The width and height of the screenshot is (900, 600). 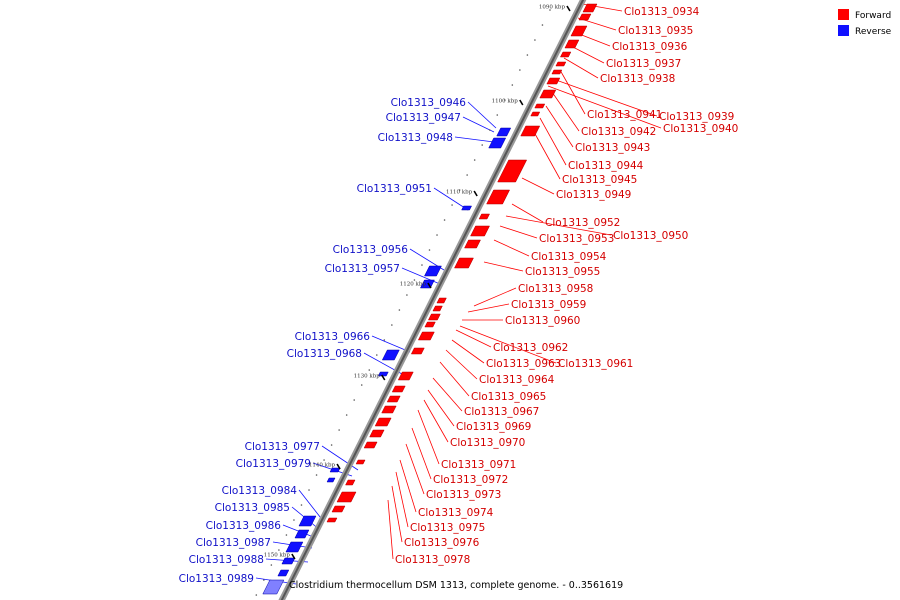 I want to click on reverse-gene-label: Clo1313_0989, so click(x=216, y=579).